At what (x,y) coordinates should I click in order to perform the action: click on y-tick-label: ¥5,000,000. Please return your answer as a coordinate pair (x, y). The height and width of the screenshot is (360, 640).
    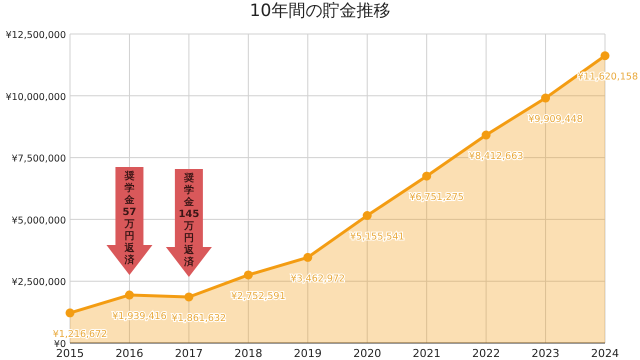
    Looking at the image, I should click on (39, 220).